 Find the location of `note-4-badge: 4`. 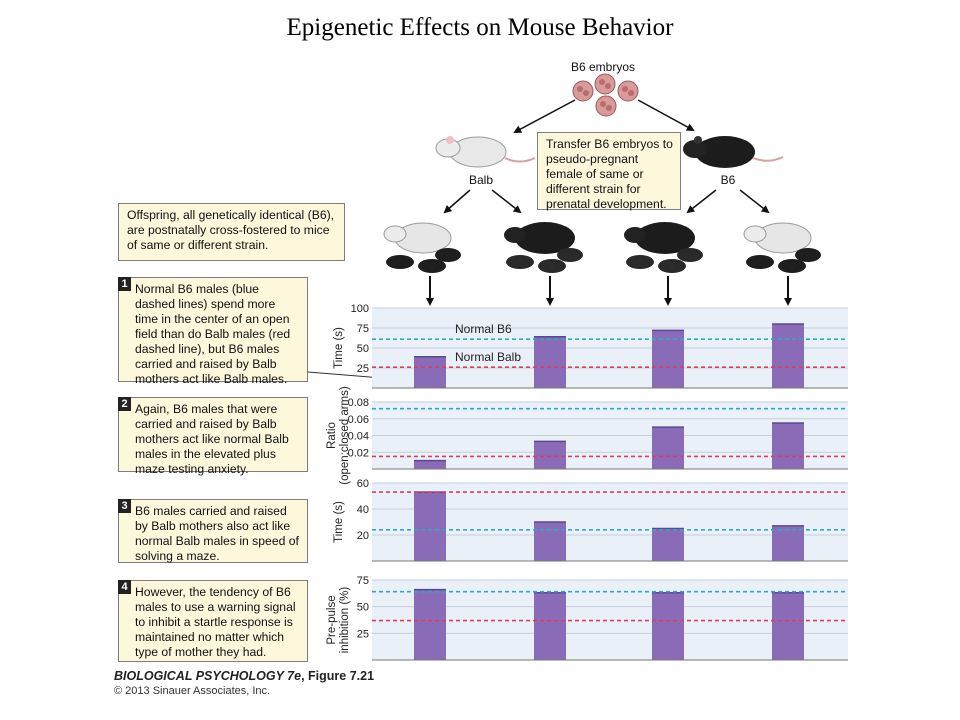

note-4-badge: 4 is located at coordinates (124, 587).